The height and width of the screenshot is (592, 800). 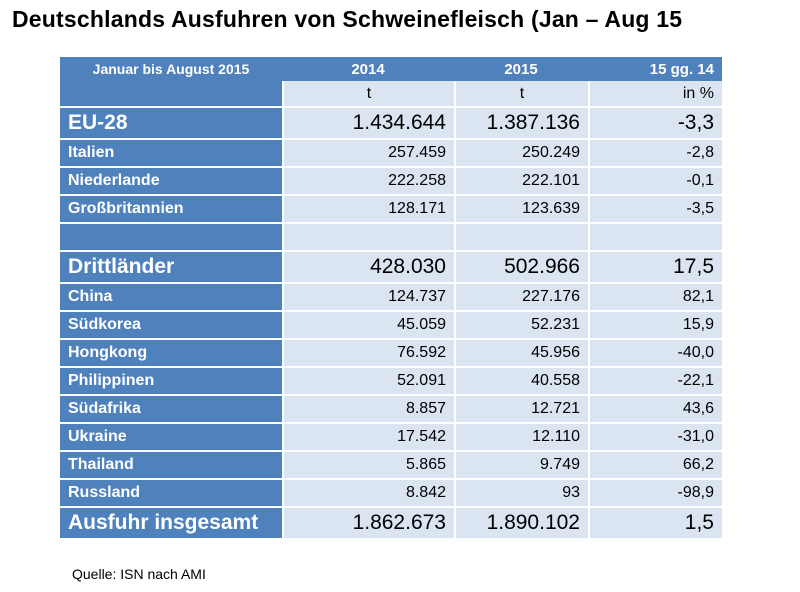 What do you see at coordinates (521, 326) in the screenshot?
I see `value-2015: 52.231` at bounding box center [521, 326].